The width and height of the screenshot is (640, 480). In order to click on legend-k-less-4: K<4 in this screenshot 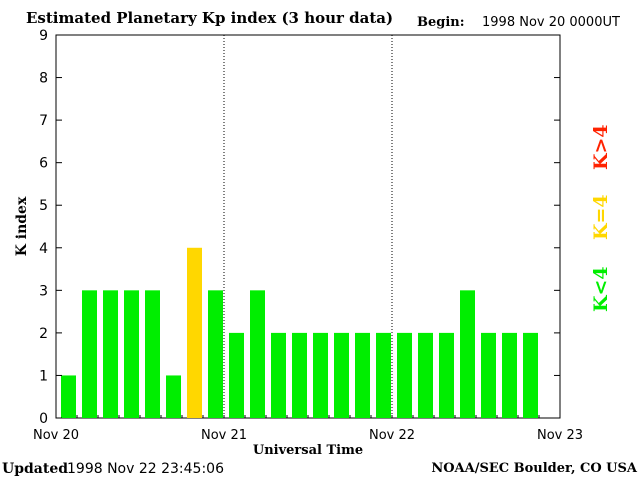, I will do `click(601, 289)`.